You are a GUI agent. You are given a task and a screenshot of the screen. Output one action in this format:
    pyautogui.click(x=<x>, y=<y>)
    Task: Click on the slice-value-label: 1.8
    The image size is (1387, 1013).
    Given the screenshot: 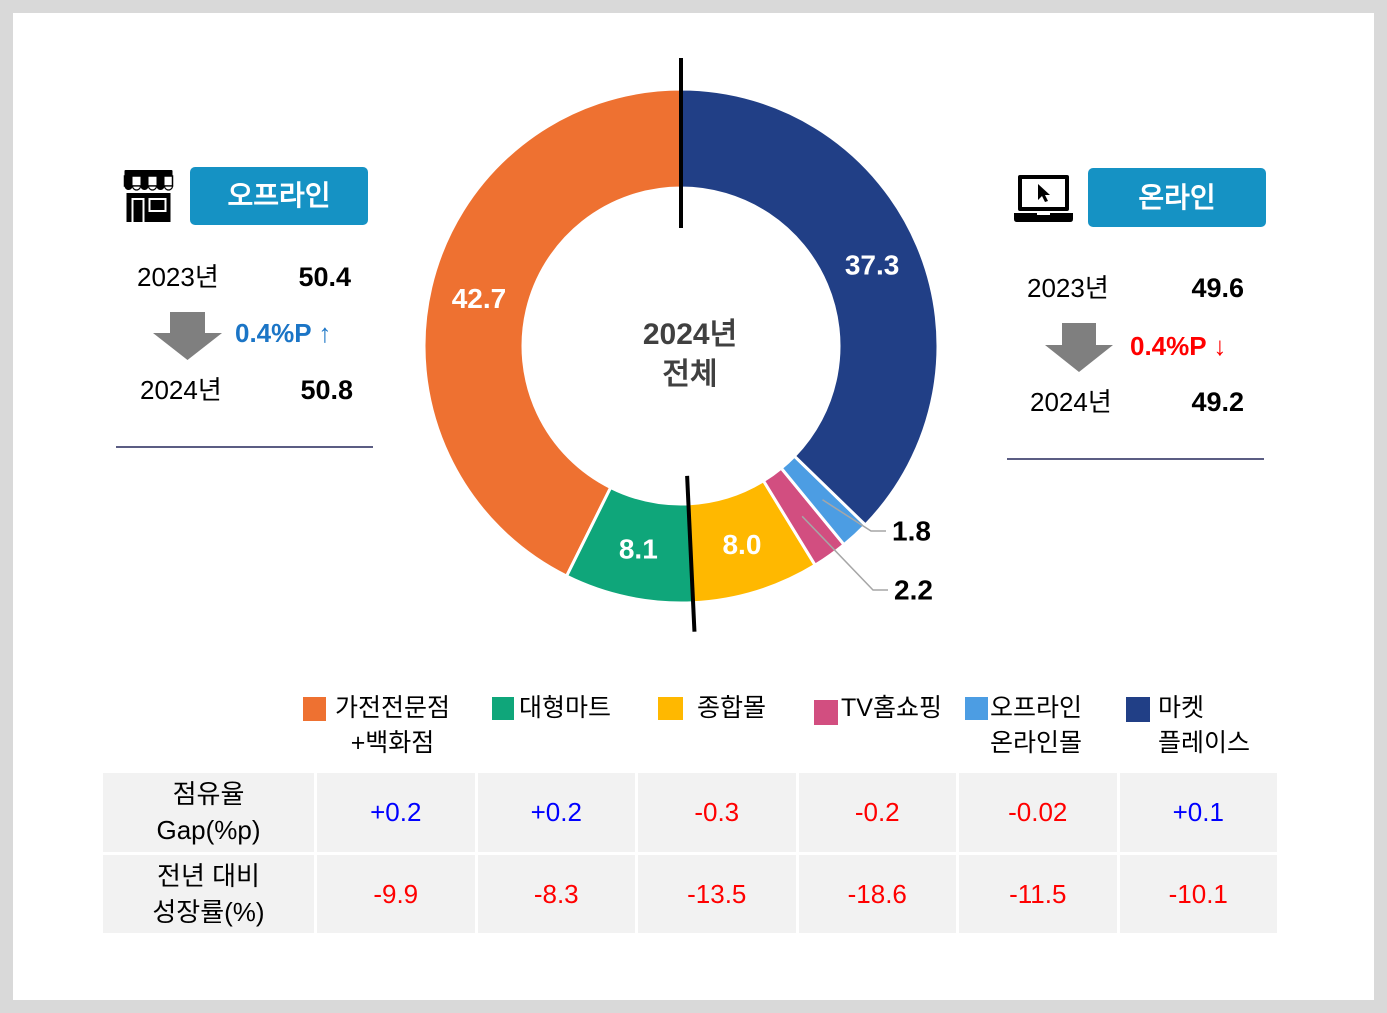 What is the action you would take?
    pyautogui.click(x=911, y=531)
    